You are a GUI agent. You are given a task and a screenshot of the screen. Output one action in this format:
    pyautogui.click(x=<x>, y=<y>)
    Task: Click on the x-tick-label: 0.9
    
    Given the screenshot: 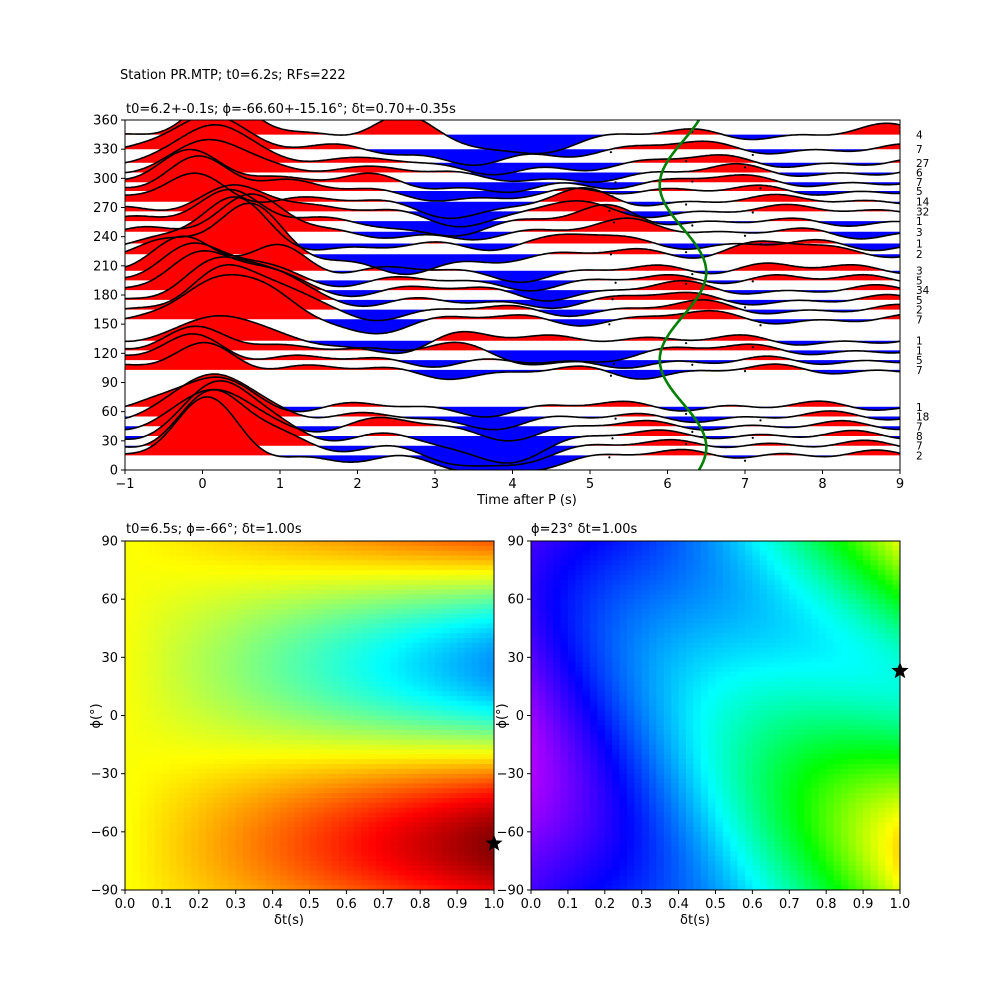 What is the action you would take?
    pyautogui.click(x=457, y=904)
    